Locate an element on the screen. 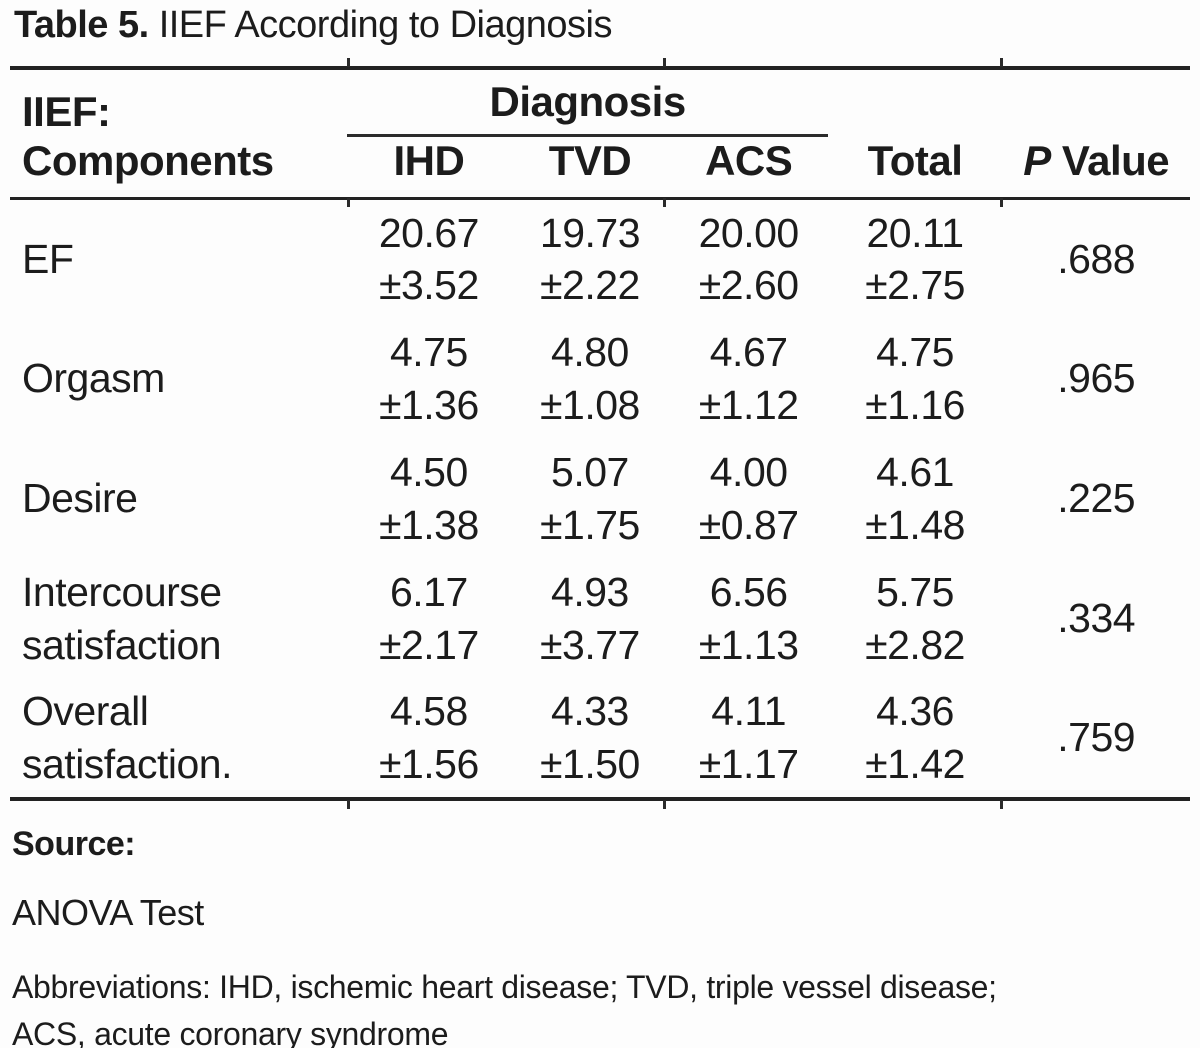 Image resolution: width=1200 pixels, height=1048 pixels. mean-value: 4.67 is located at coordinates (748, 352).